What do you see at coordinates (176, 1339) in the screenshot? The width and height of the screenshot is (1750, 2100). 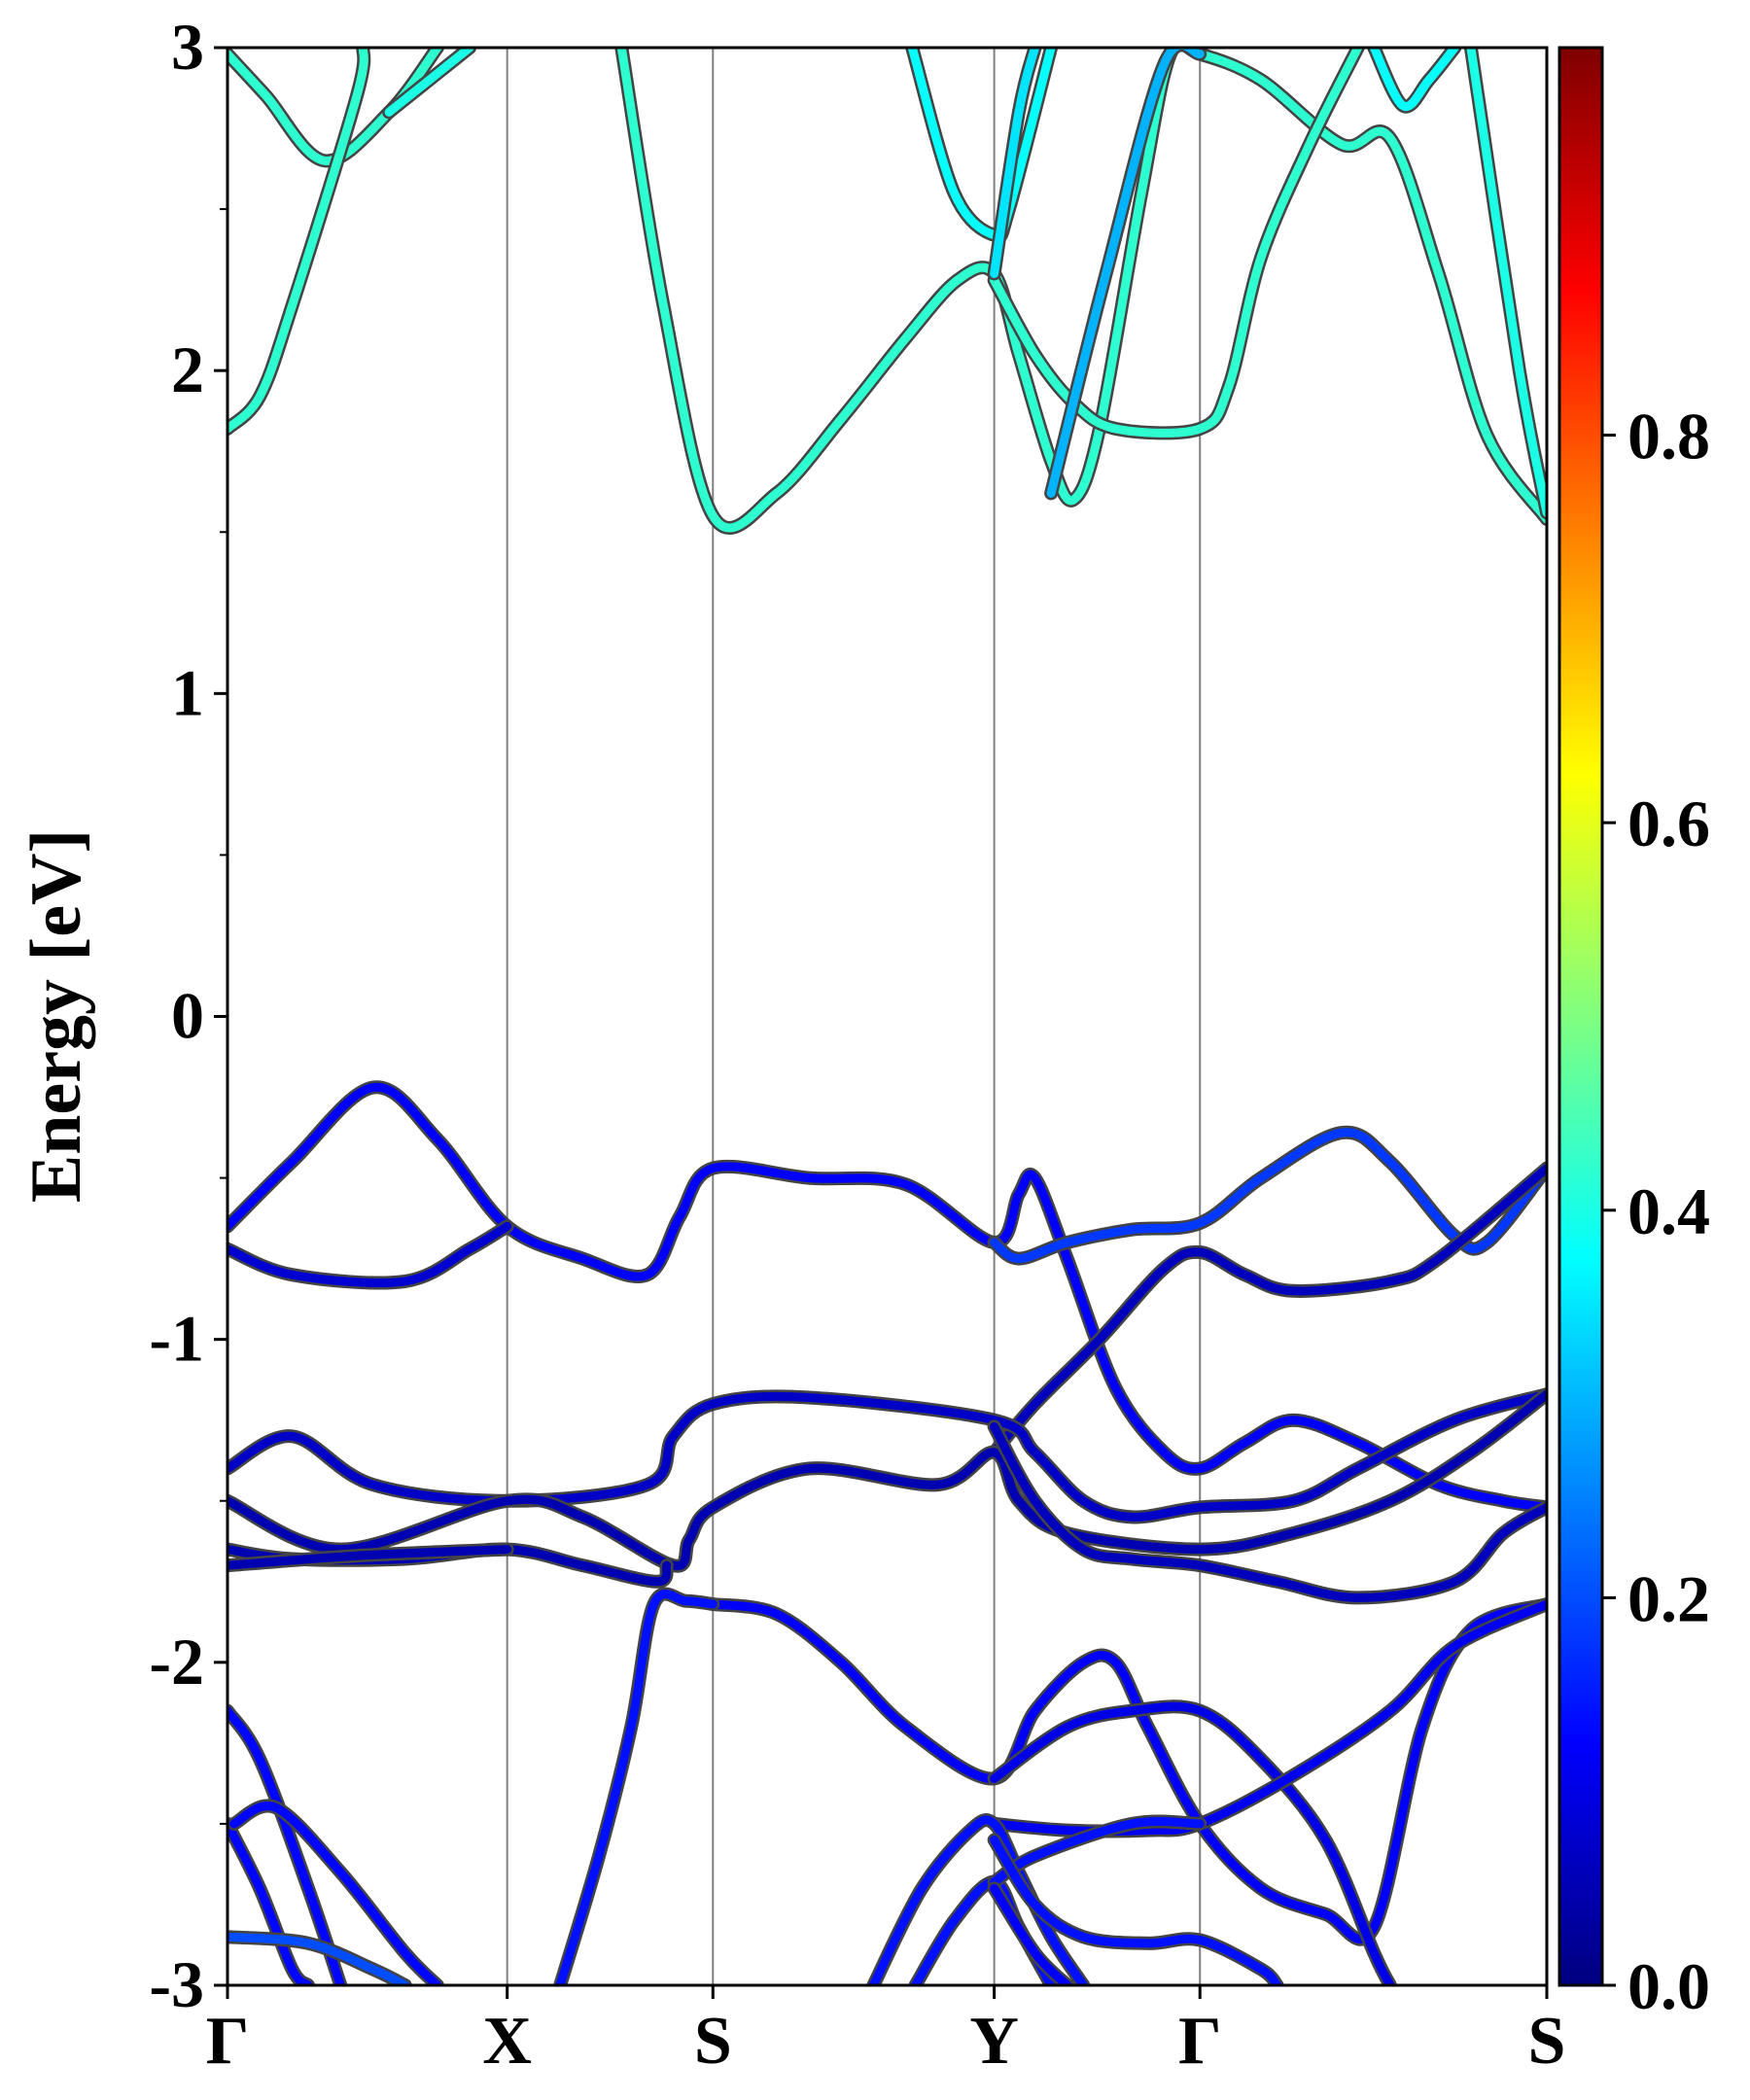 I see `y-tick-label: -1` at bounding box center [176, 1339].